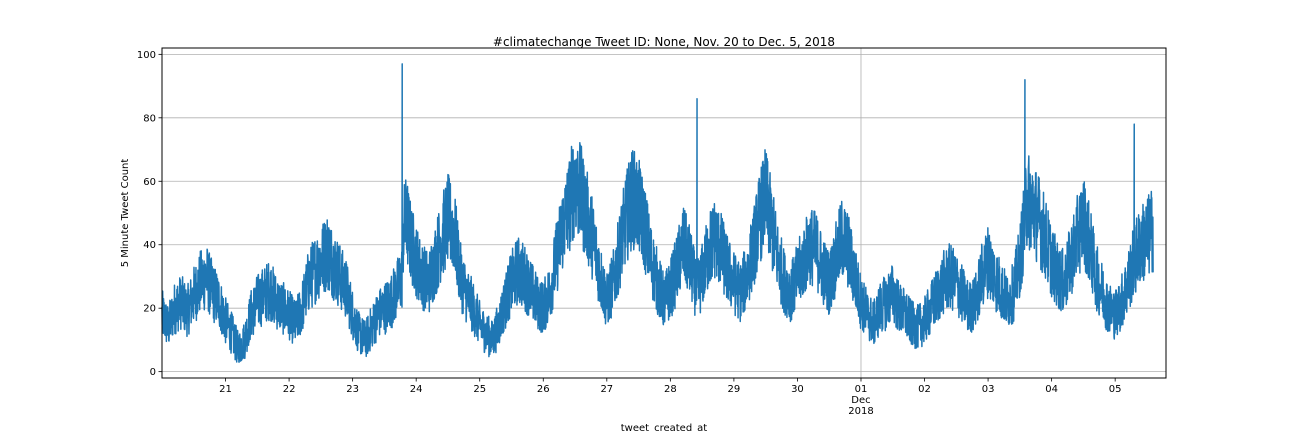 This screenshot has height=432, width=1296. Describe the element at coordinates (670, 389) in the screenshot. I see `x-tick-label: 28` at that location.